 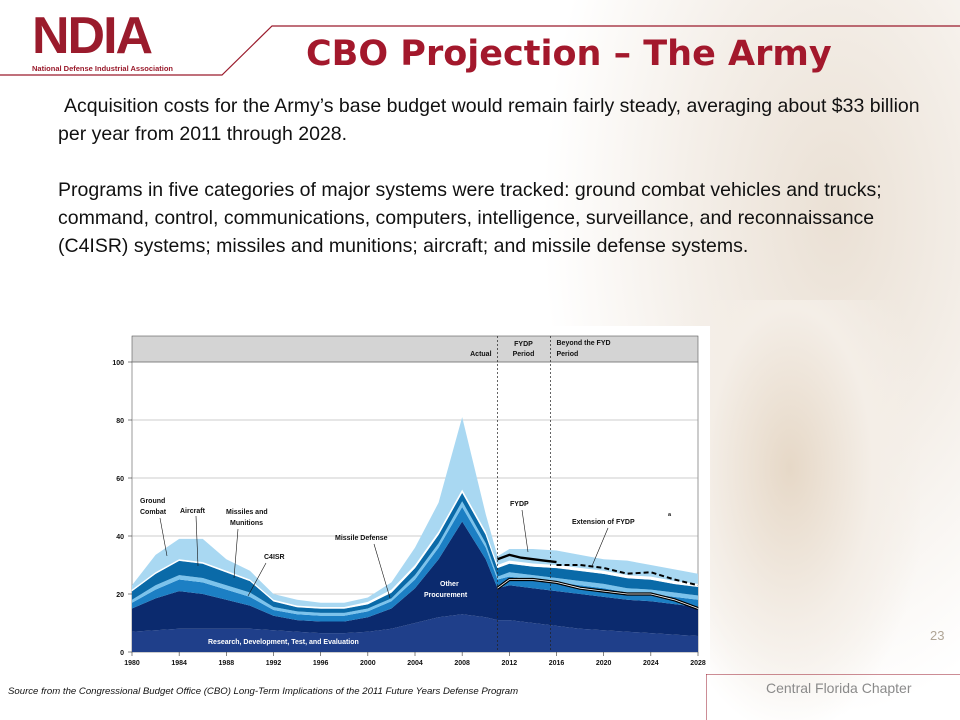 I want to click on annotation-missiles-leader, so click(x=236, y=553).